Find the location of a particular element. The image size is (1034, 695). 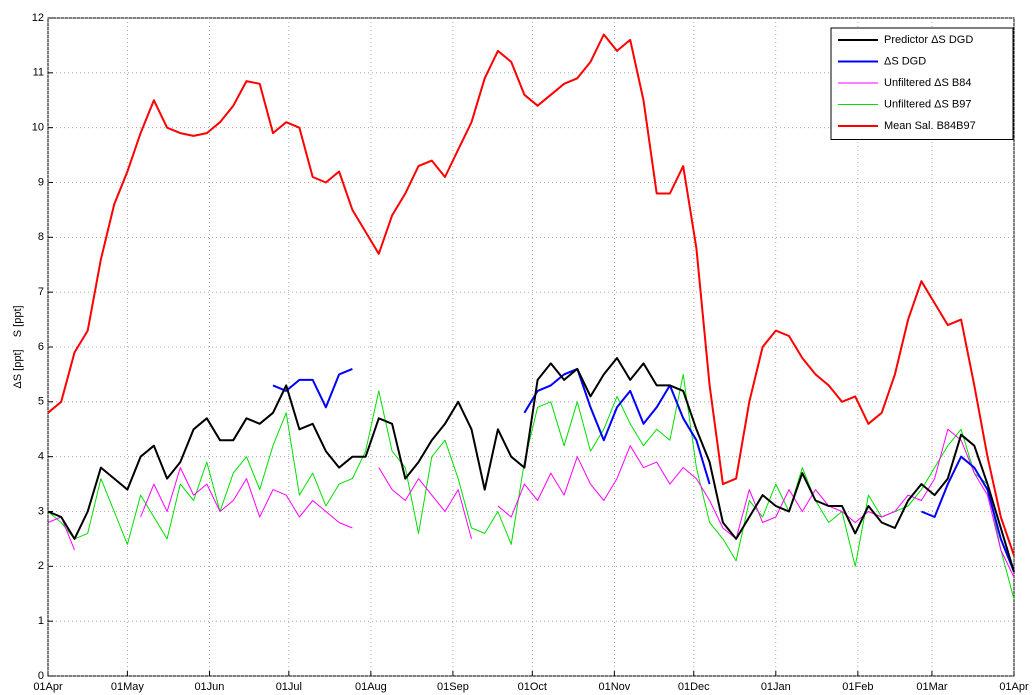

y-tick-label: 2 is located at coordinates (41, 566).